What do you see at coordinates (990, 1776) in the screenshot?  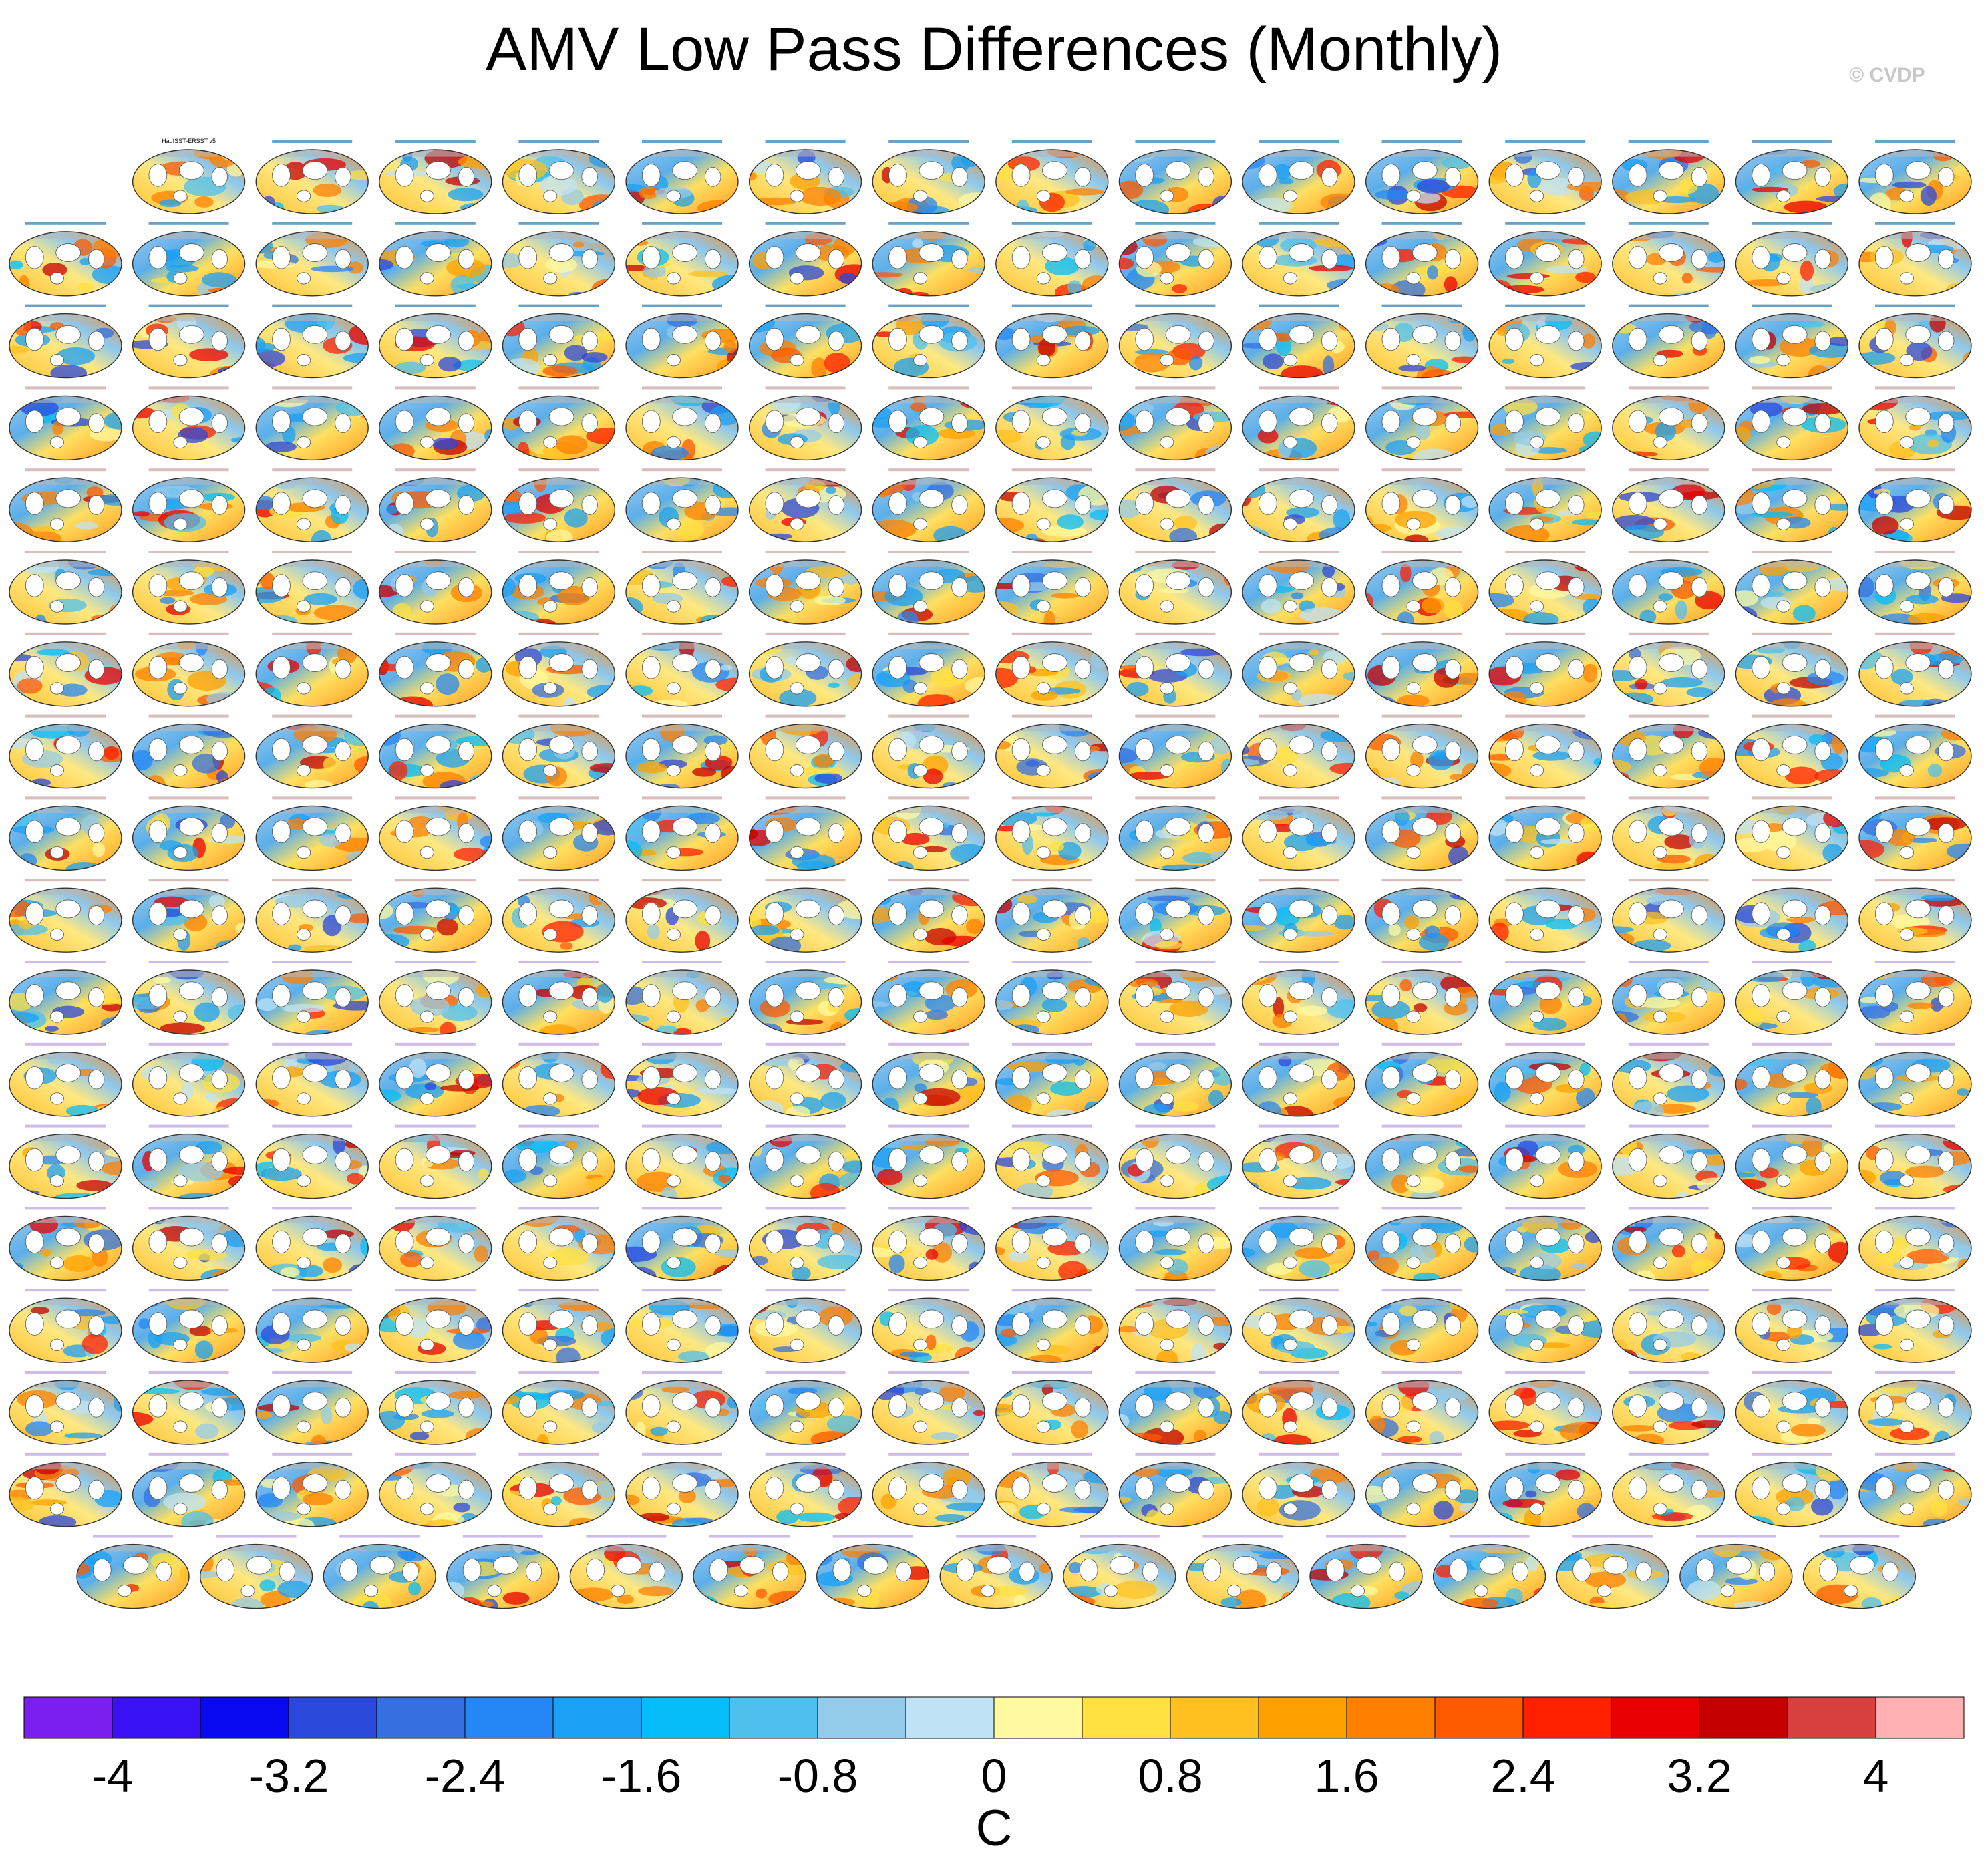 I see `colorbar-tick-labels: -4 -3.2 -2.4 -1.6 -0.8 0 0.8 1.6 2.4 3.2 4` at bounding box center [990, 1776].